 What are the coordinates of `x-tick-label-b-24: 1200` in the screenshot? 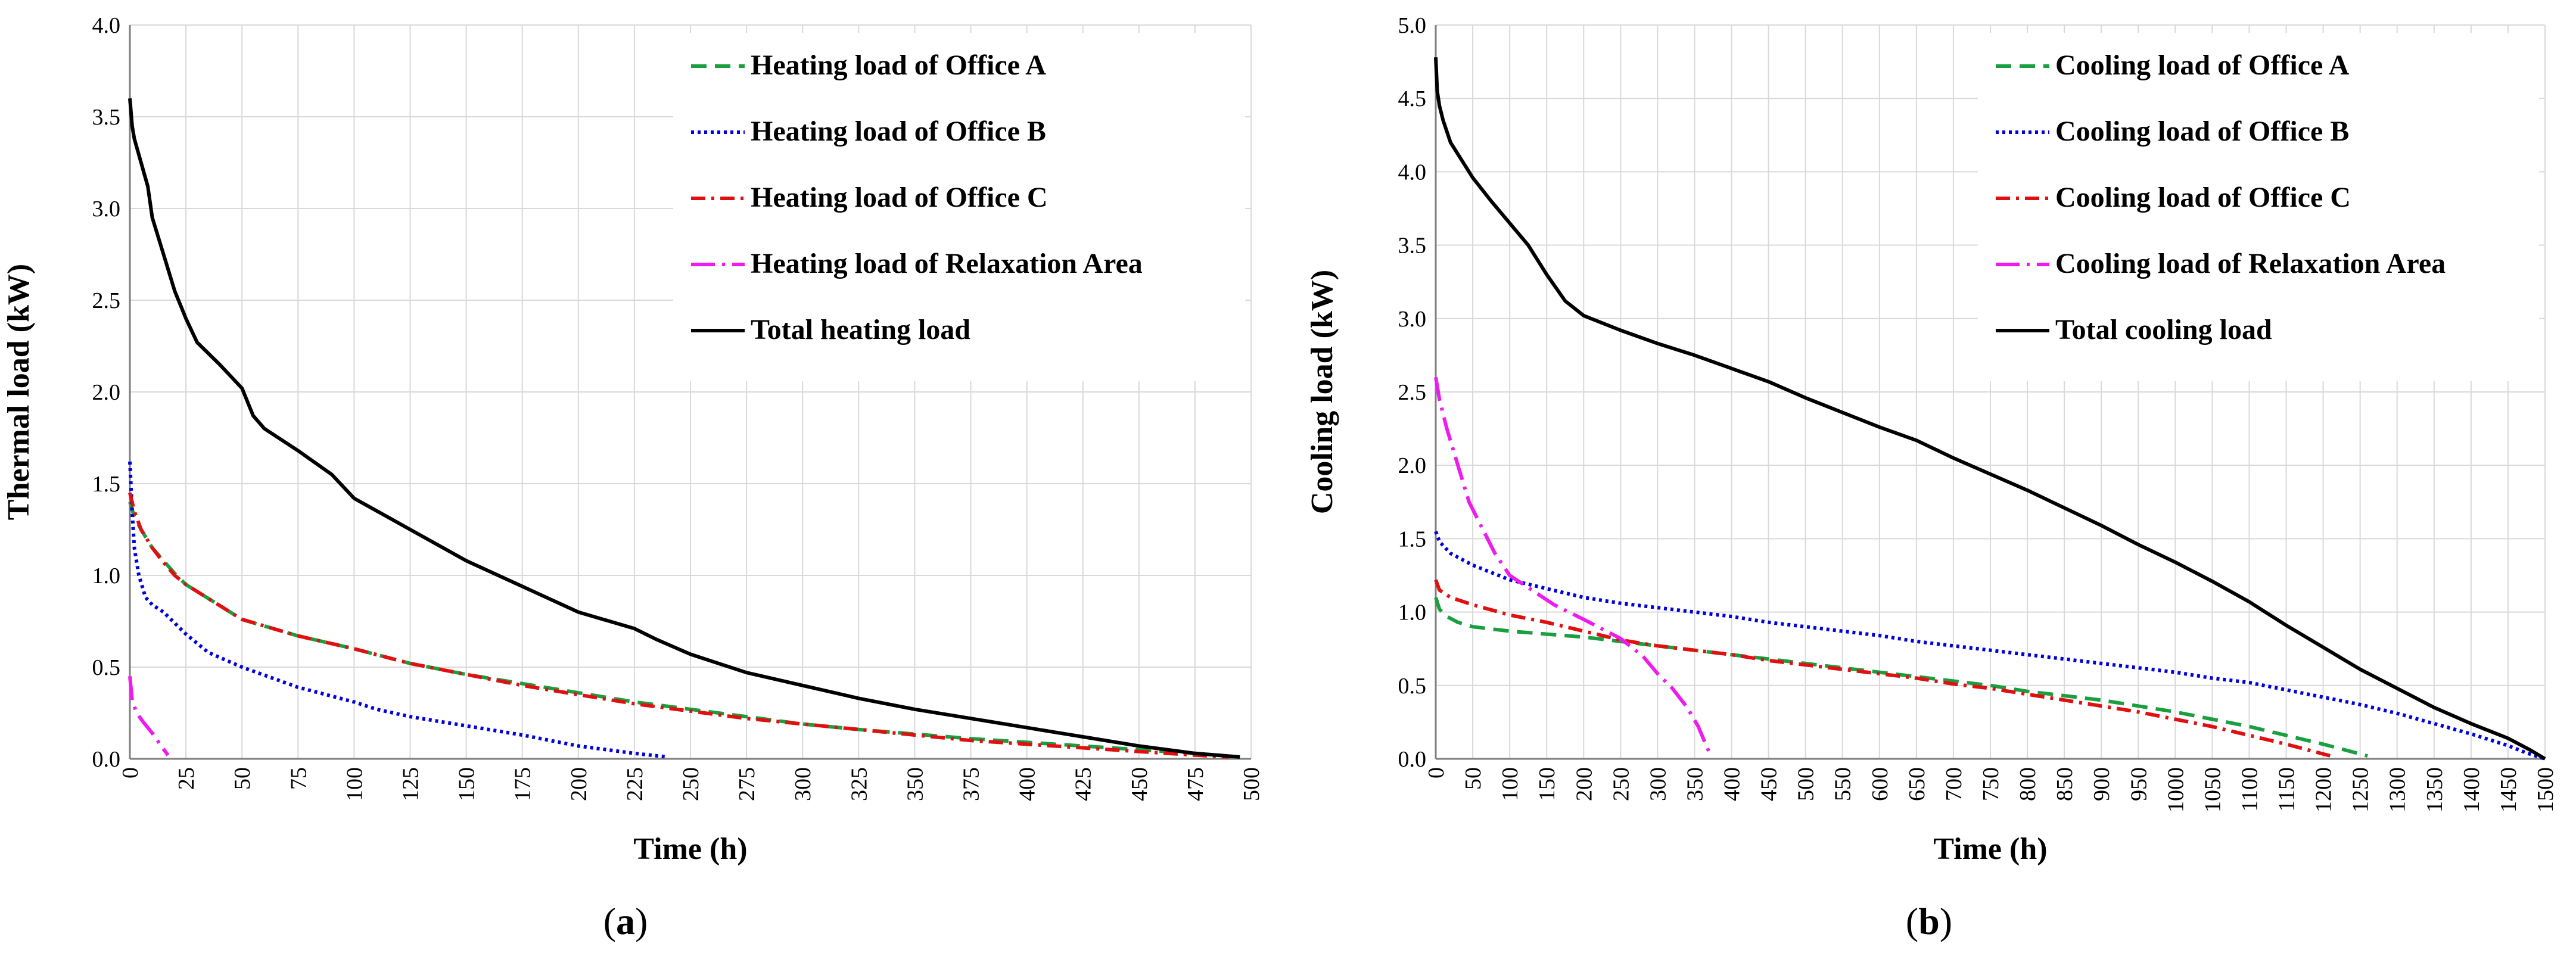 It's located at (2324, 790).